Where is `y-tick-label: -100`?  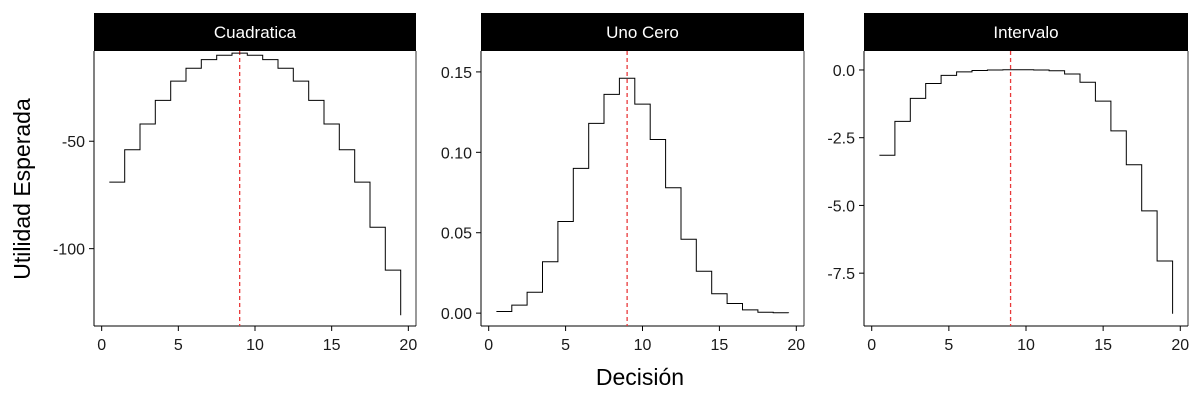
y-tick-label: -100 is located at coordinates (69, 250).